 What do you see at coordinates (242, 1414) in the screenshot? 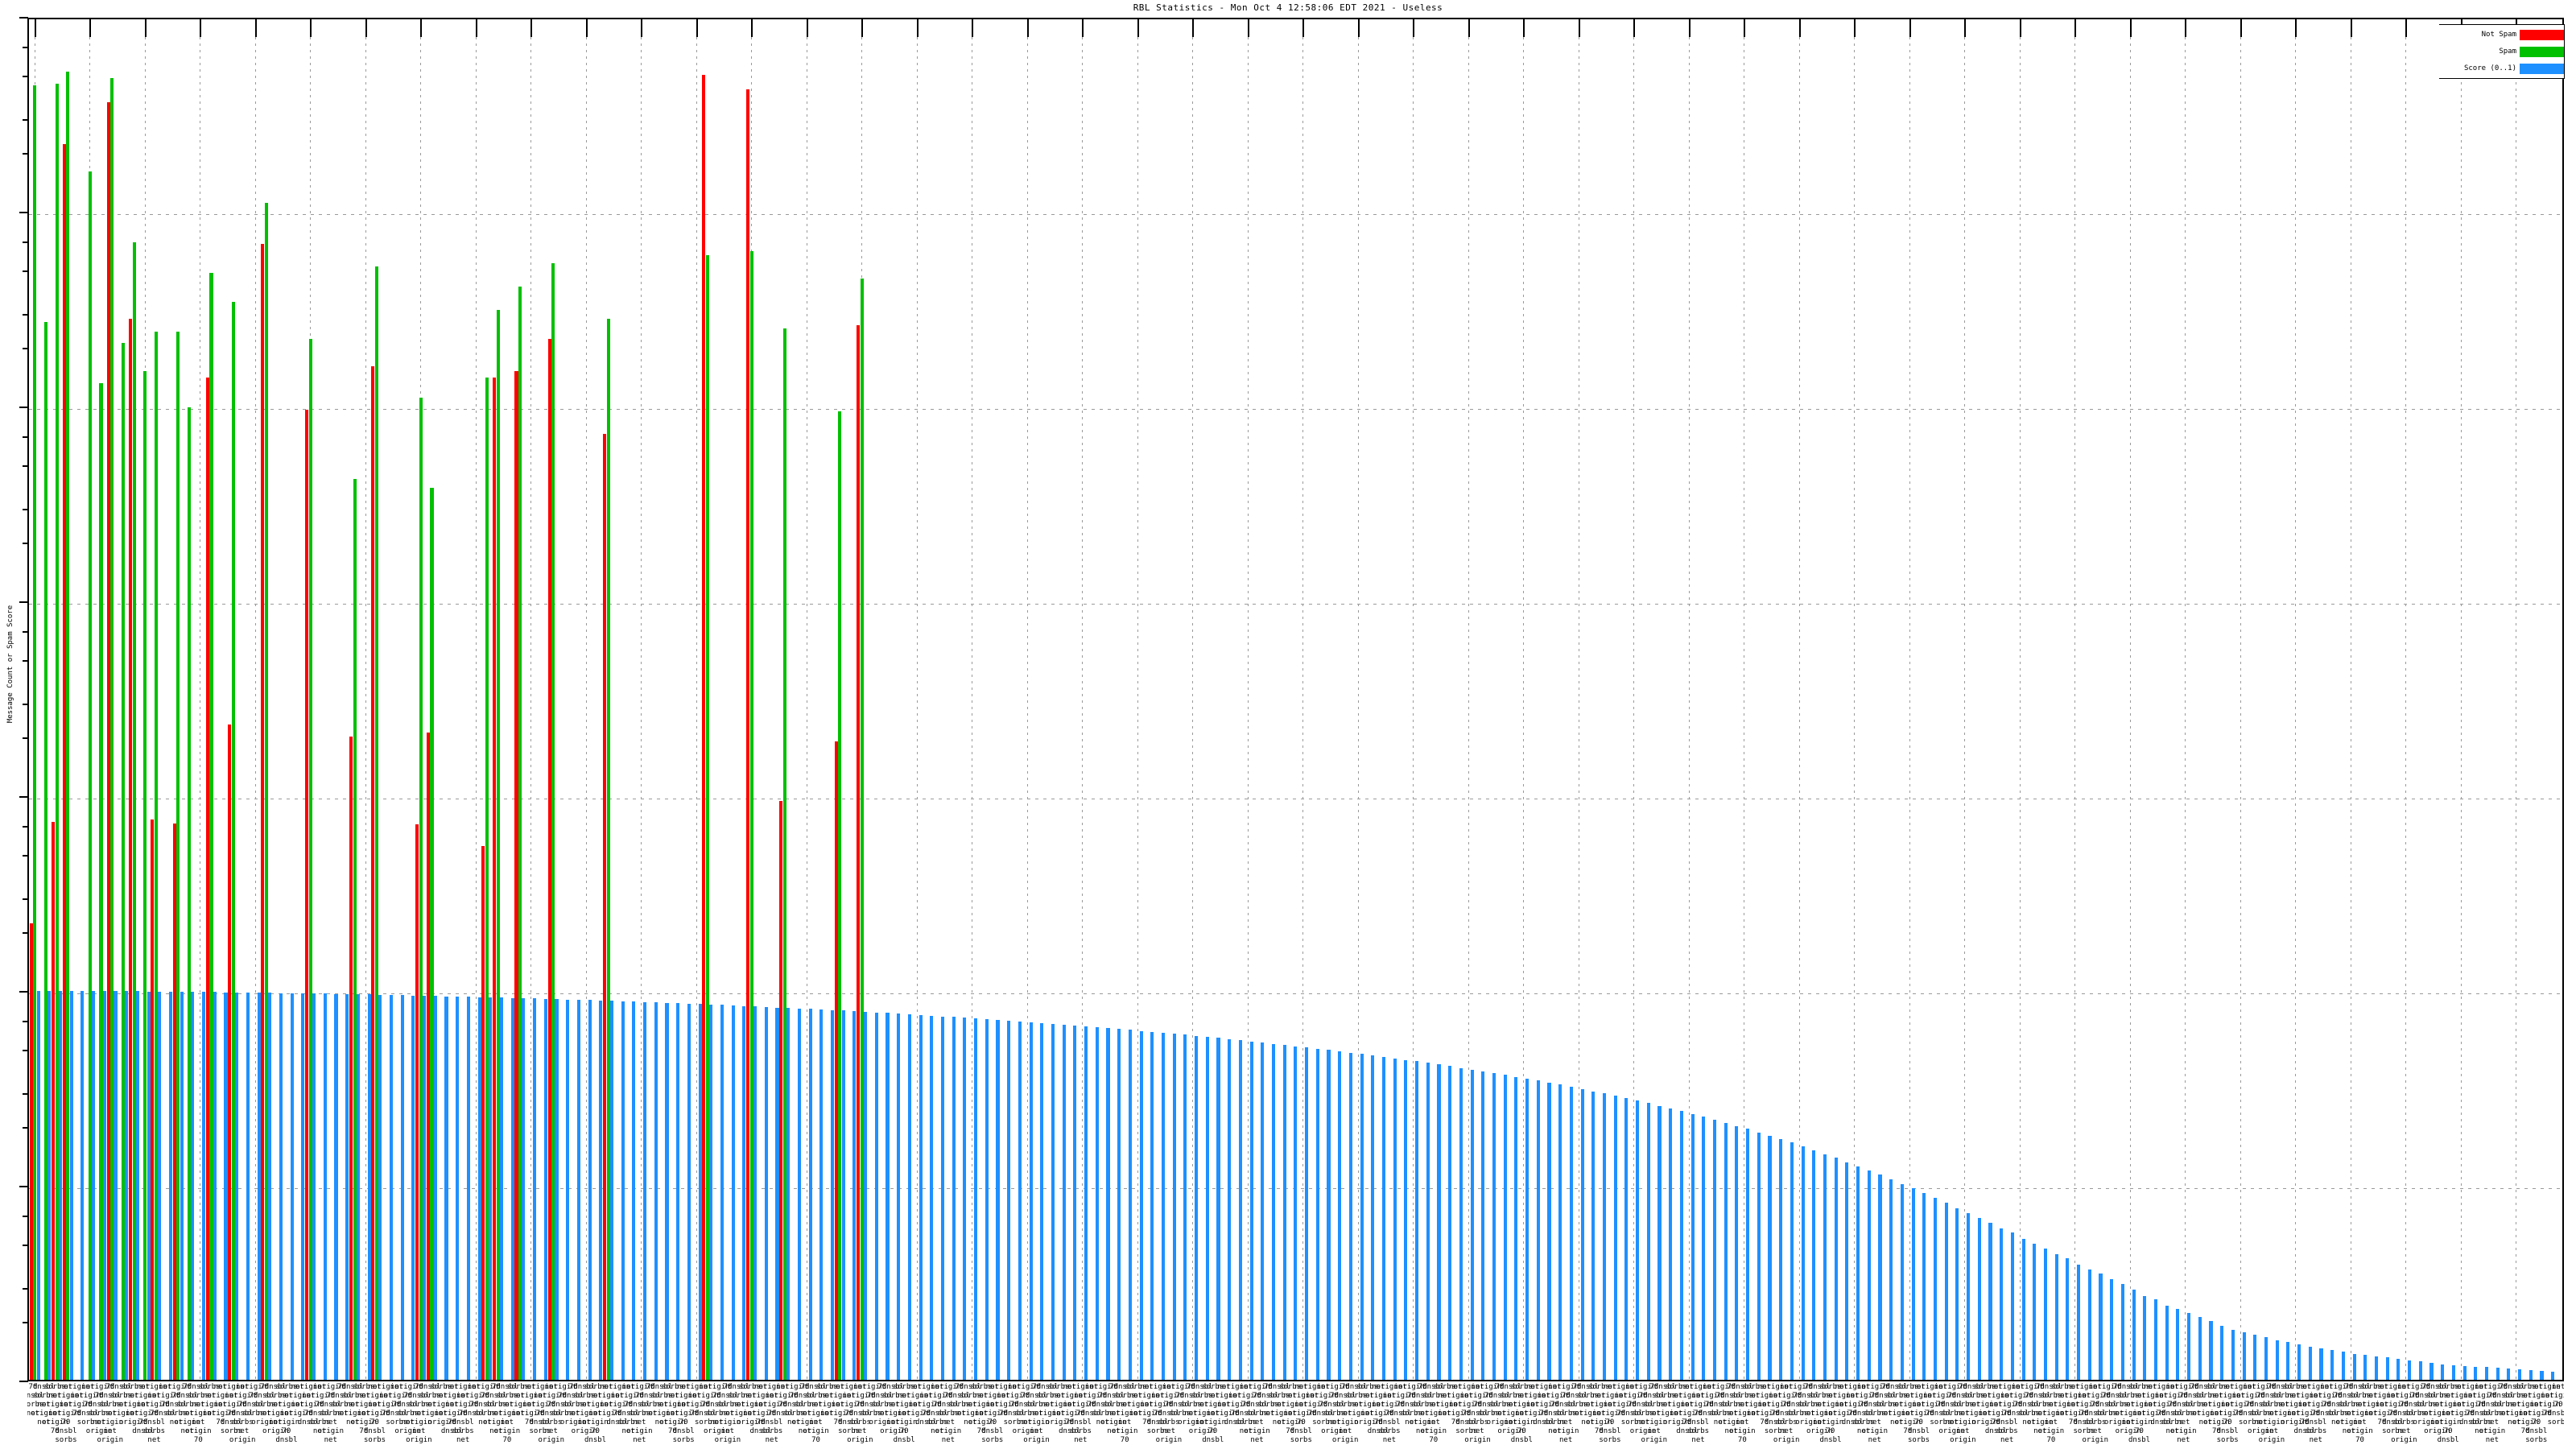
I see `x-axis-label: net origin 70 dnsbl sorbs net origin` at bounding box center [242, 1414].